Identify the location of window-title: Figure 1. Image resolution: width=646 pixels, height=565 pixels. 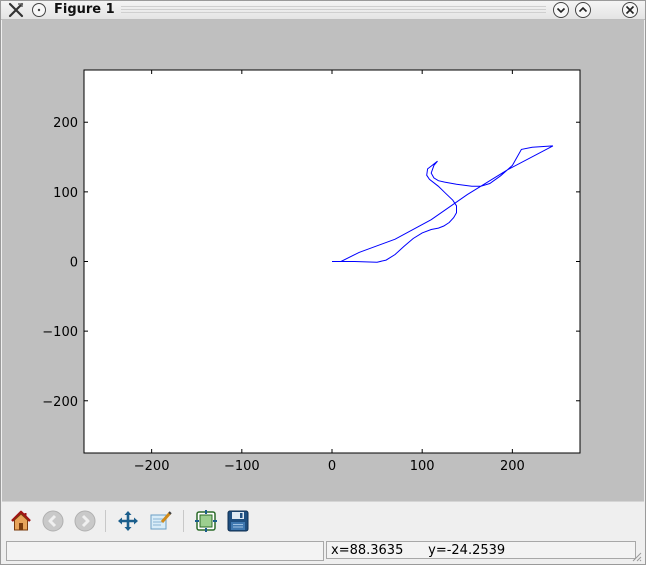
(84, 9).